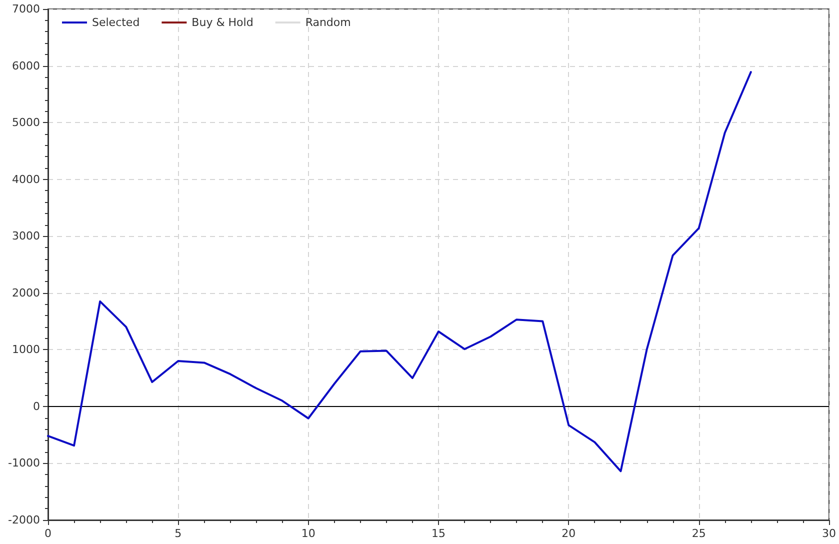 The height and width of the screenshot is (544, 839). What do you see at coordinates (26, 9) in the screenshot?
I see `y-tick-label: 7000` at bounding box center [26, 9].